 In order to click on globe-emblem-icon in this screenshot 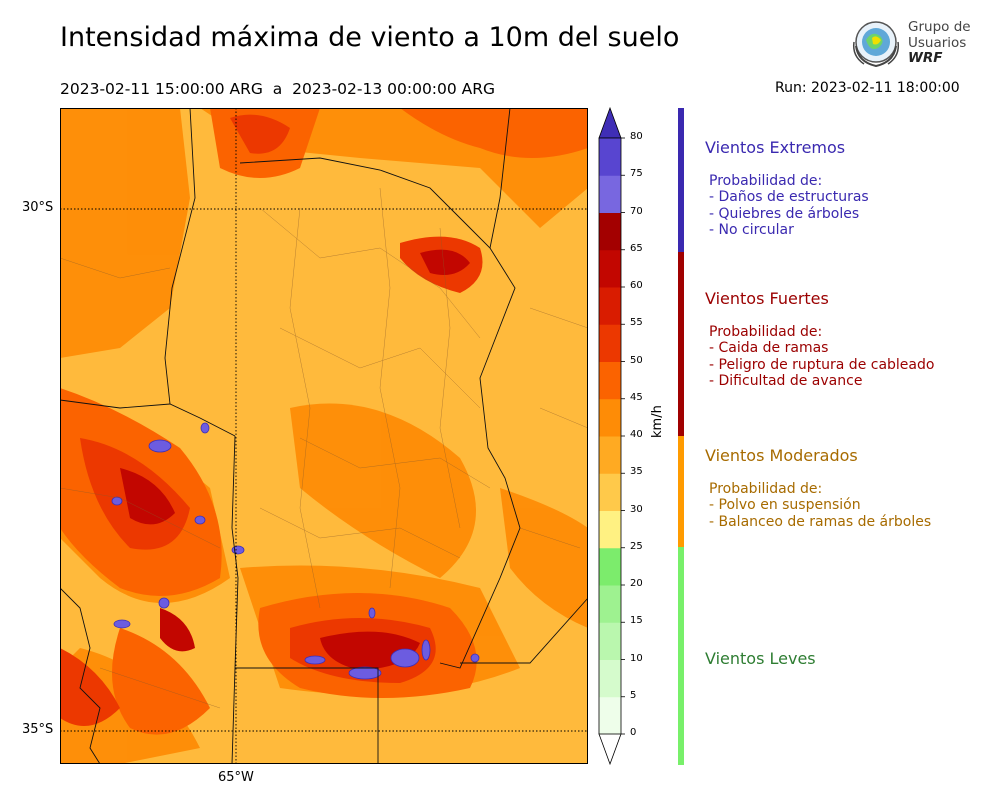, I will do `click(876, 44)`.